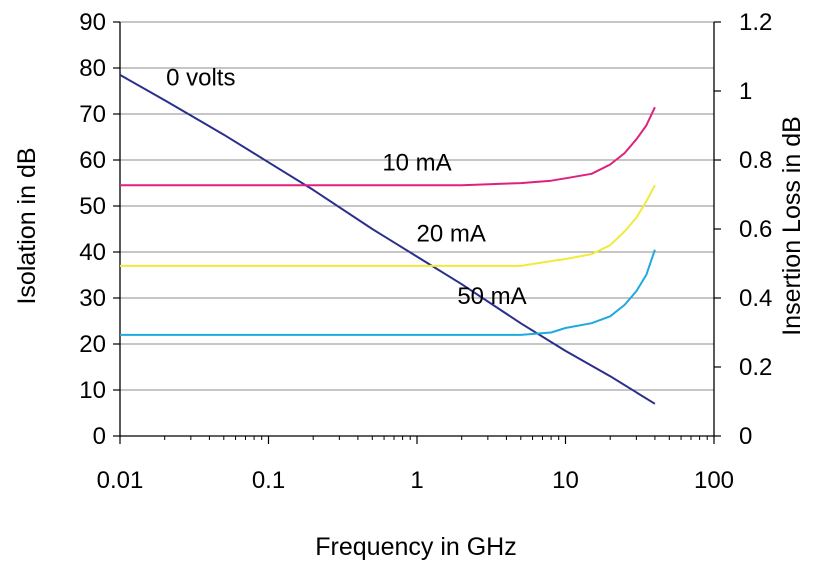 Image resolution: width=828 pixels, height=570 pixels. Describe the element at coordinates (416, 480) in the screenshot. I see `x-tick-label: 1` at that location.